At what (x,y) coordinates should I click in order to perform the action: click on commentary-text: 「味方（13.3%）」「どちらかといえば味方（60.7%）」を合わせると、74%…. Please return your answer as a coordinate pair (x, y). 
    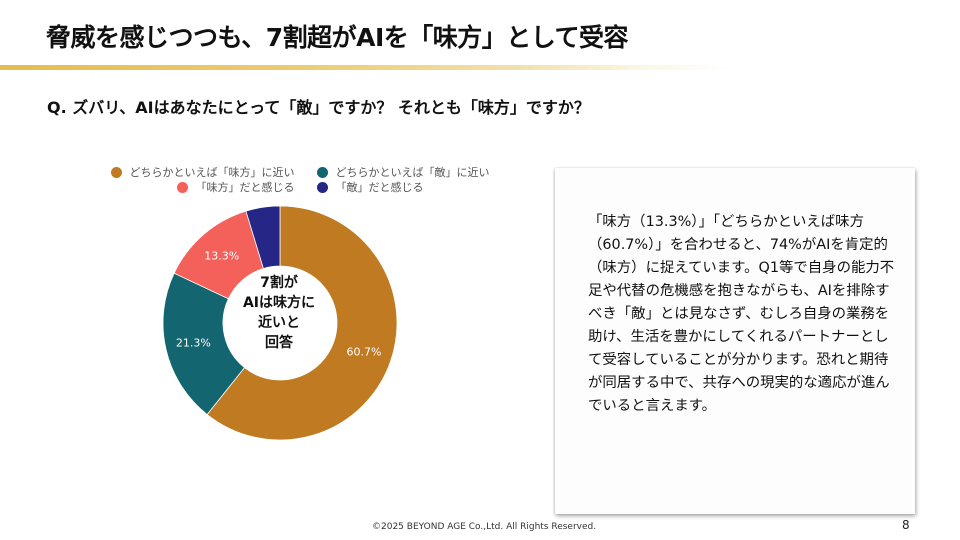
    Looking at the image, I should click on (741, 314).